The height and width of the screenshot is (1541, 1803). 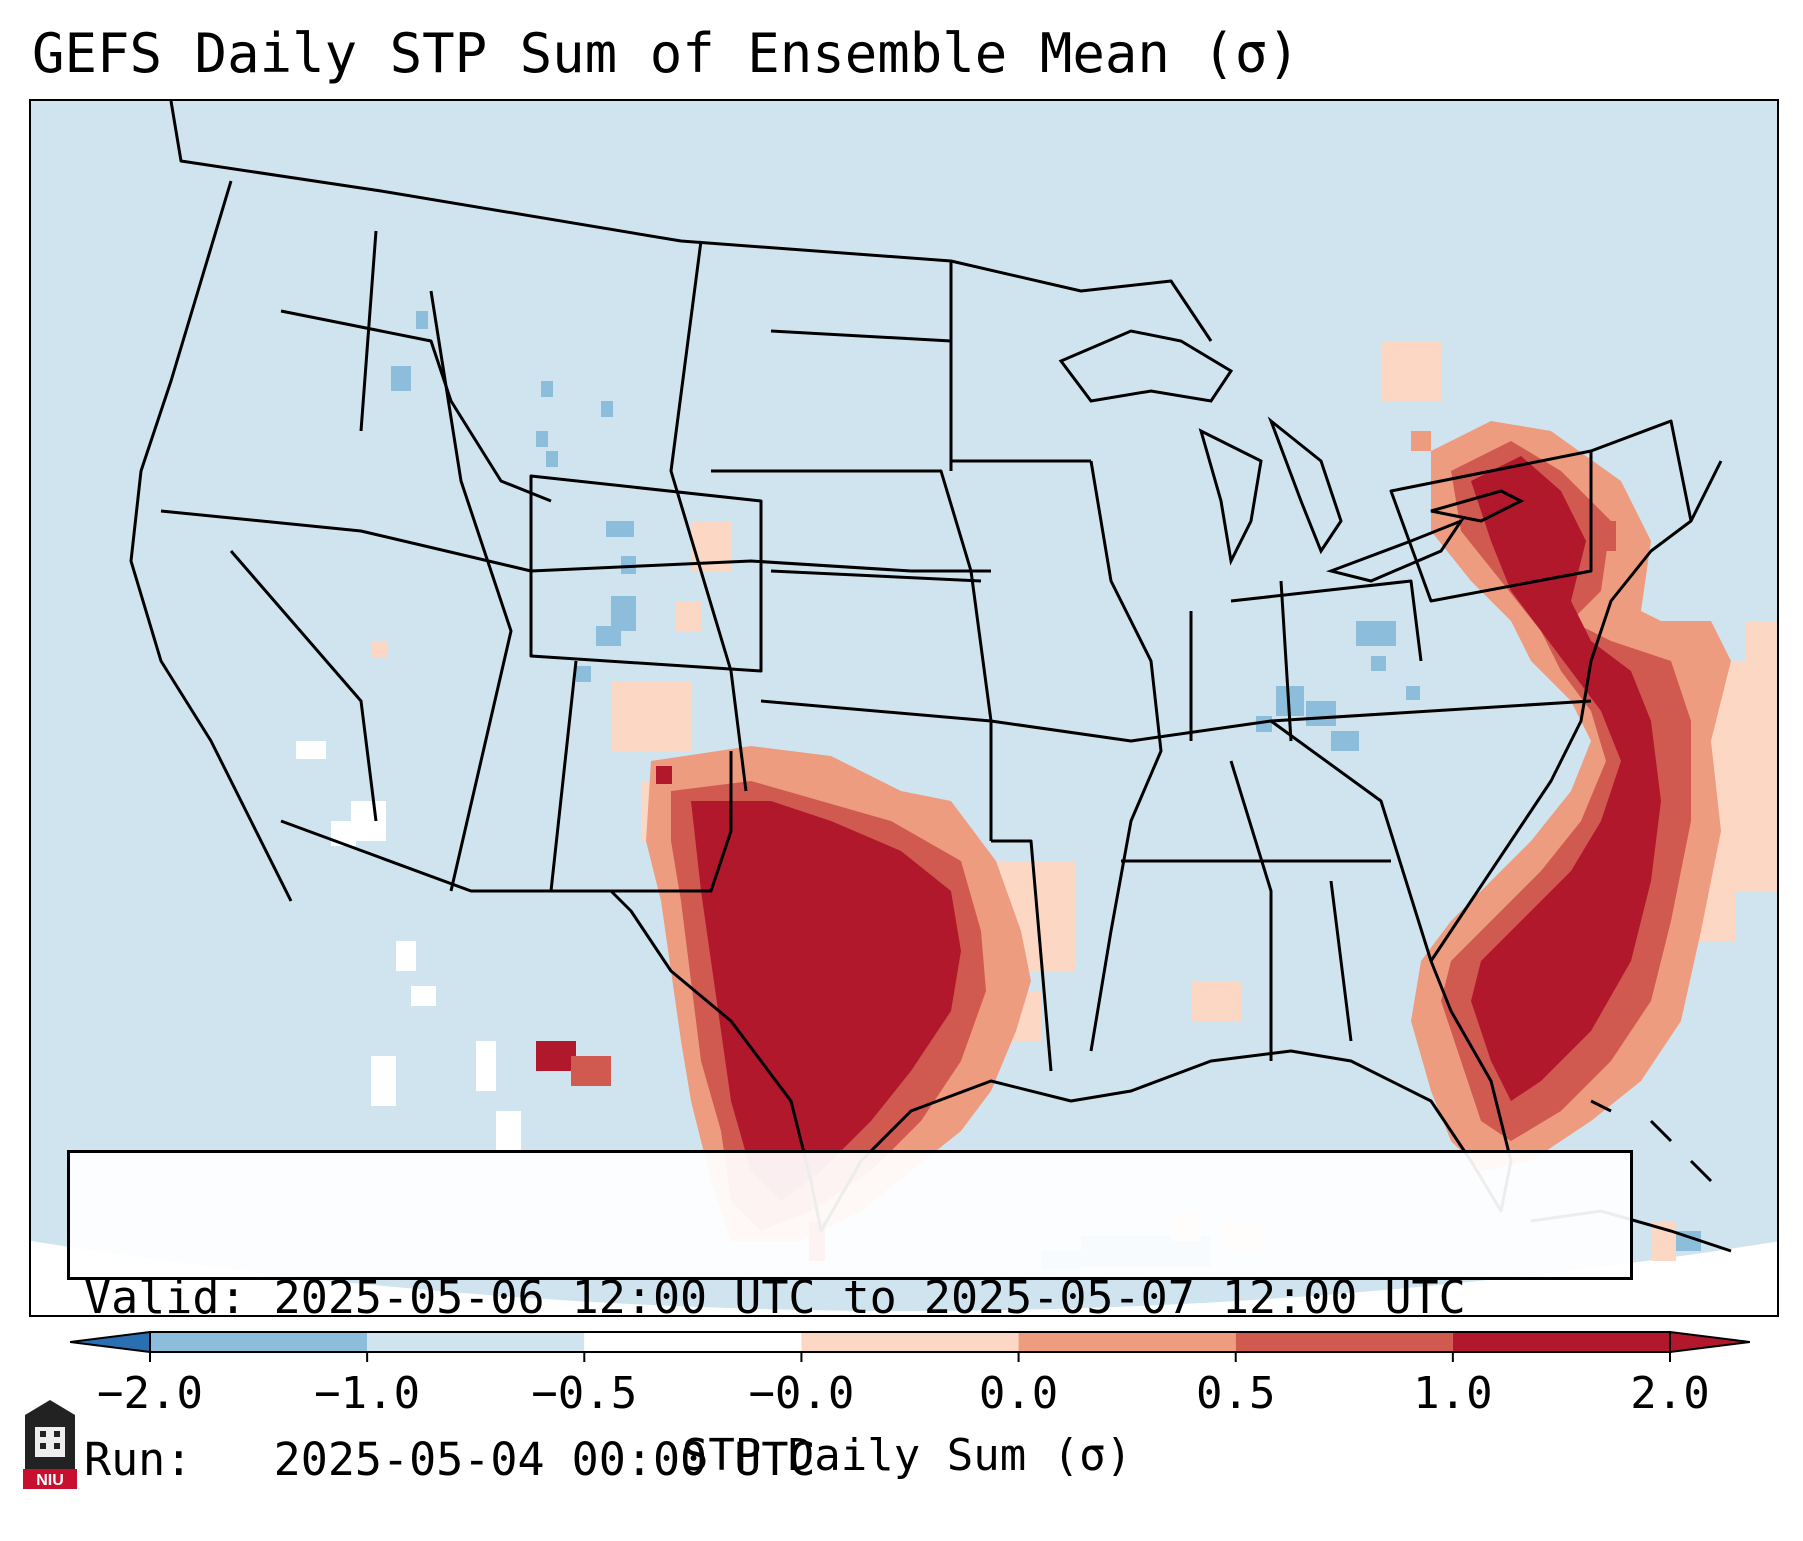 I want to click on colorbar-extend-min, so click(x=110, y=1342).